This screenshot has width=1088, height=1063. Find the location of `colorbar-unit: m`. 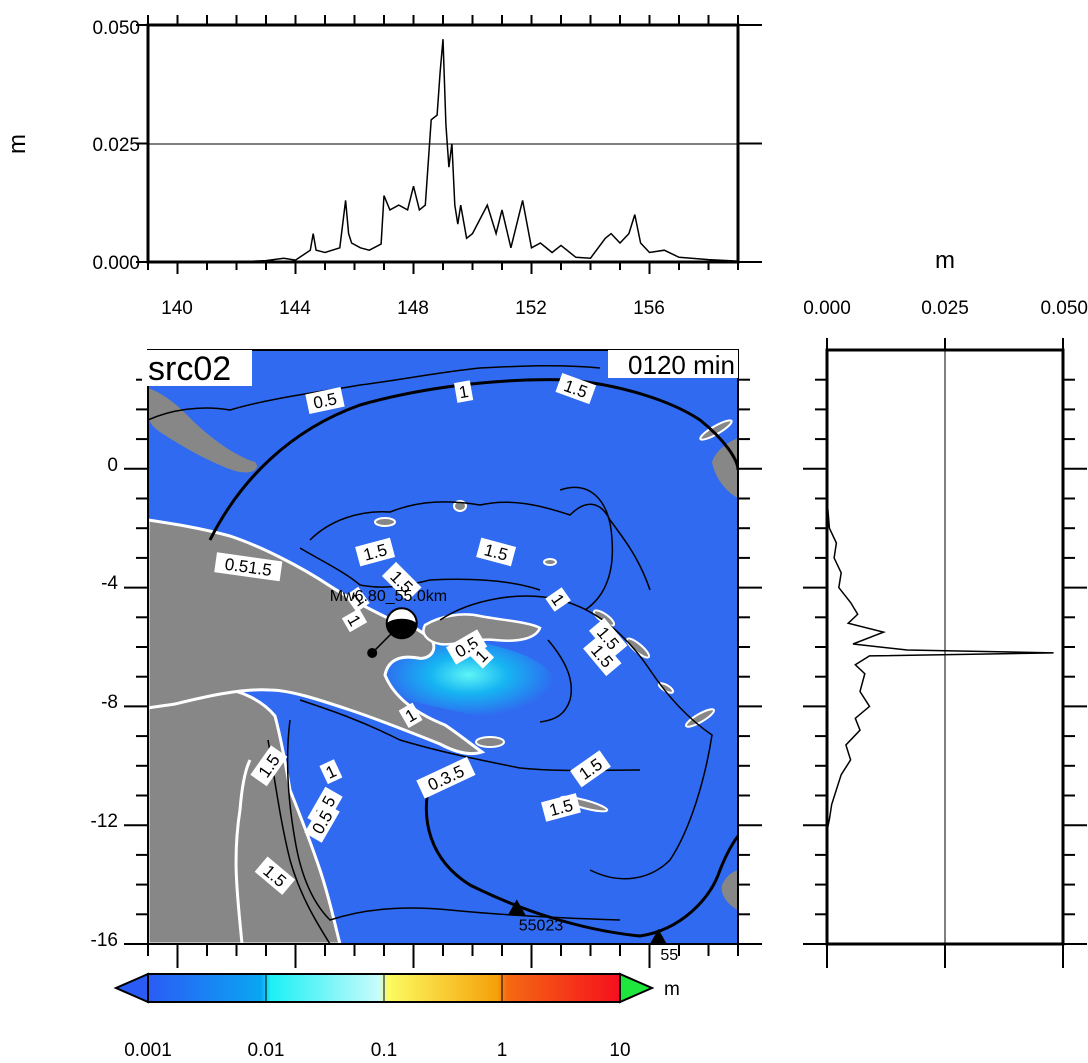

colorbar-unit: m is located at coordinates (672, 989).